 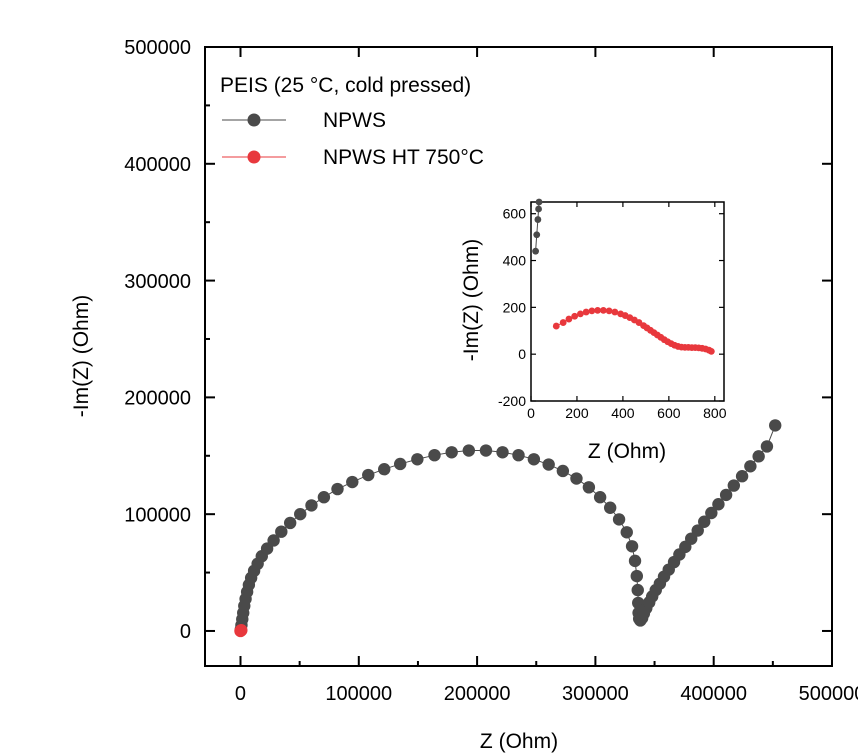 I want to click on legend-marker-npws, so click(x=254, y=120).